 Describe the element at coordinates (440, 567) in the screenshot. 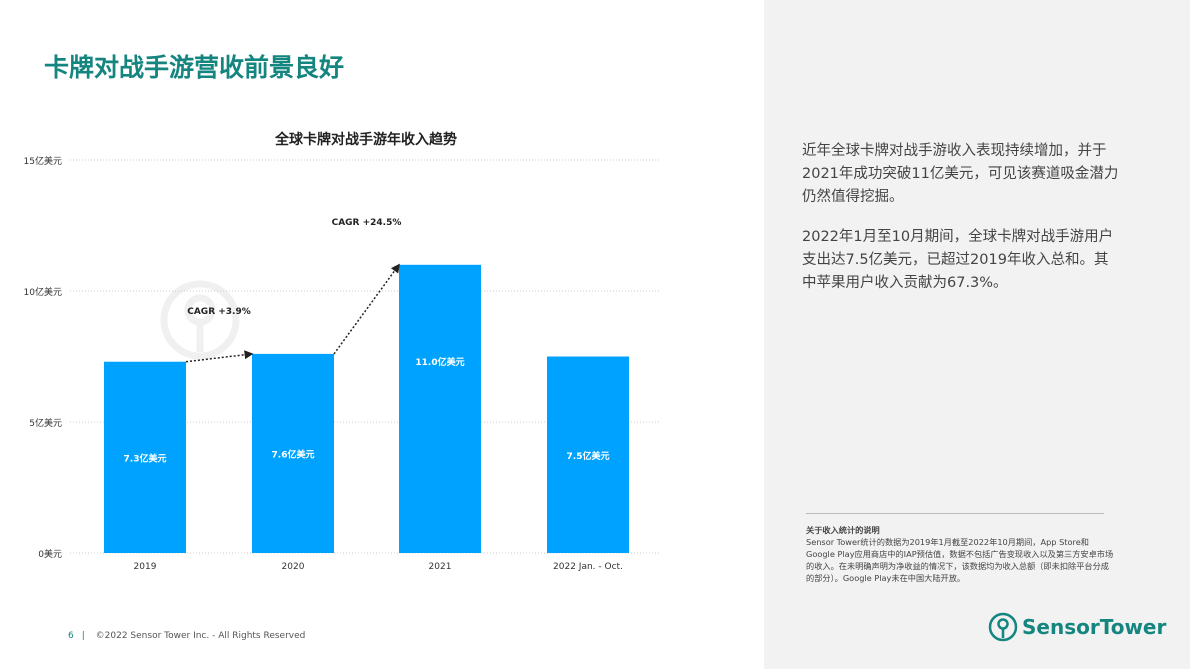

I see `x-tick-label: 2021` at that location.